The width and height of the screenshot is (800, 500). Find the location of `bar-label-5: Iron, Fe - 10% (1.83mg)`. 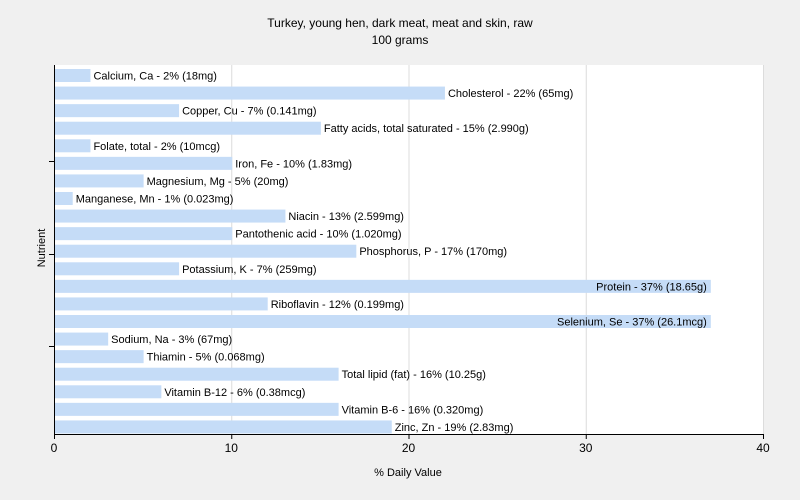

bar-label-5: Iron, Fe - 10% (1.83mg) is located at coordinates (293, 164).